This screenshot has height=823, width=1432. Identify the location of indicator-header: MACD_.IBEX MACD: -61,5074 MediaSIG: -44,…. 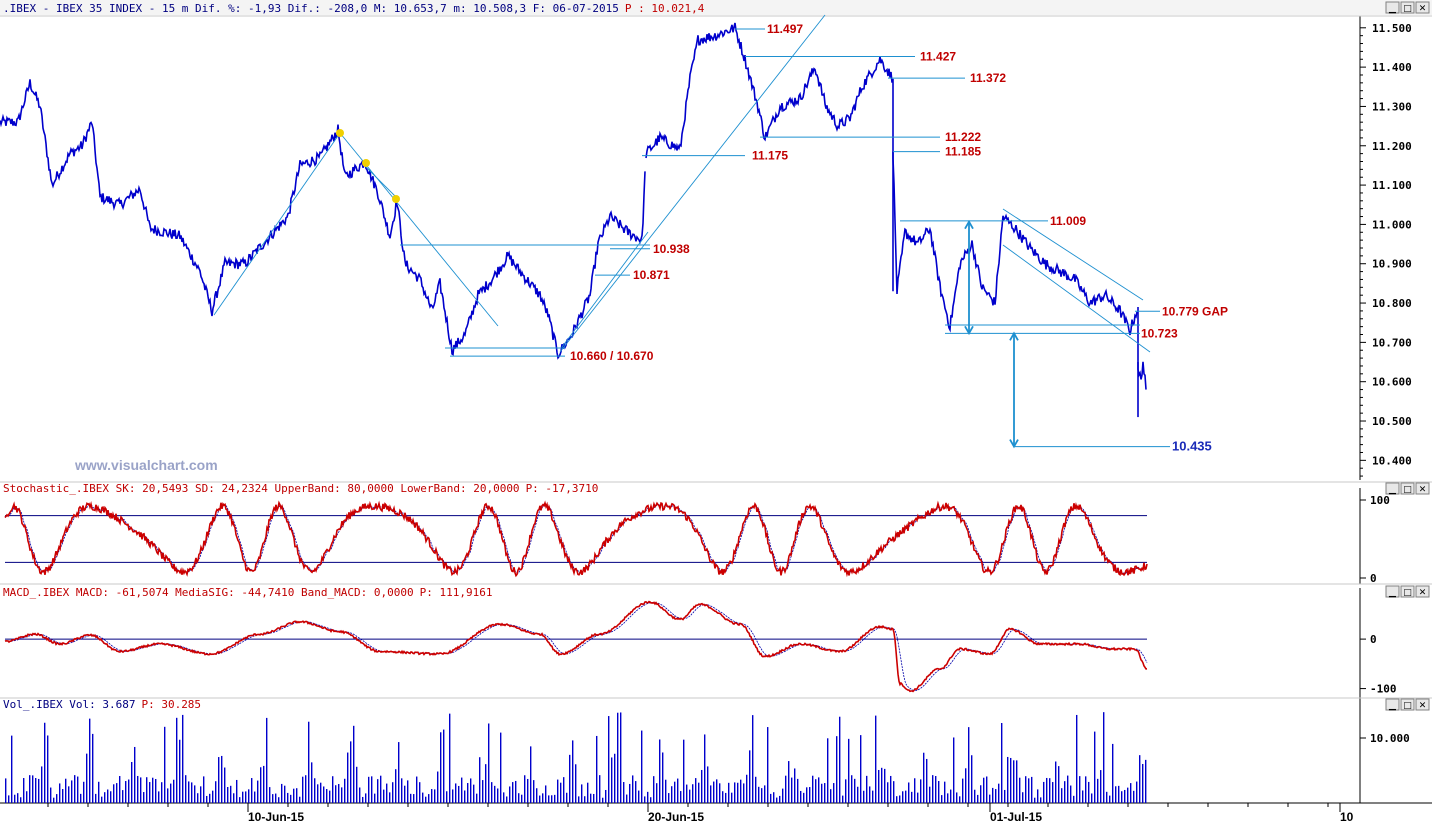
(247, 592).